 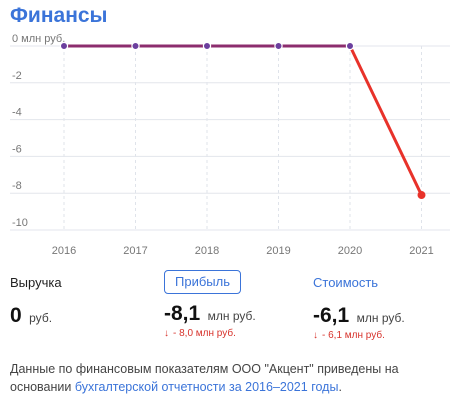 What do you see at coordinates (350, 251) in the screenshot?
I see `x-tick-label: 2020` at bounding box center [350, 251].